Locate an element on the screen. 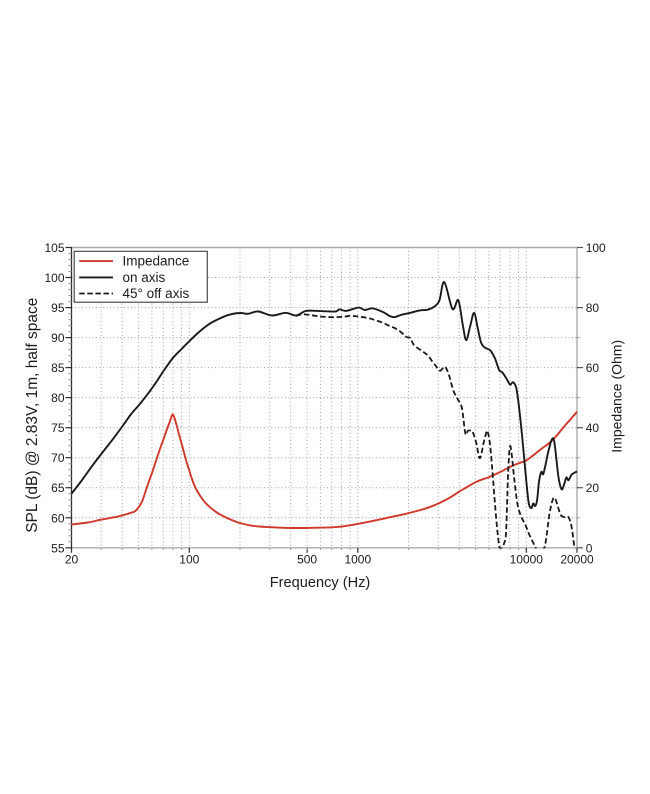 This screenshot has width=650, height=794. svg-text: 85 is located at coordinates (58, 368).